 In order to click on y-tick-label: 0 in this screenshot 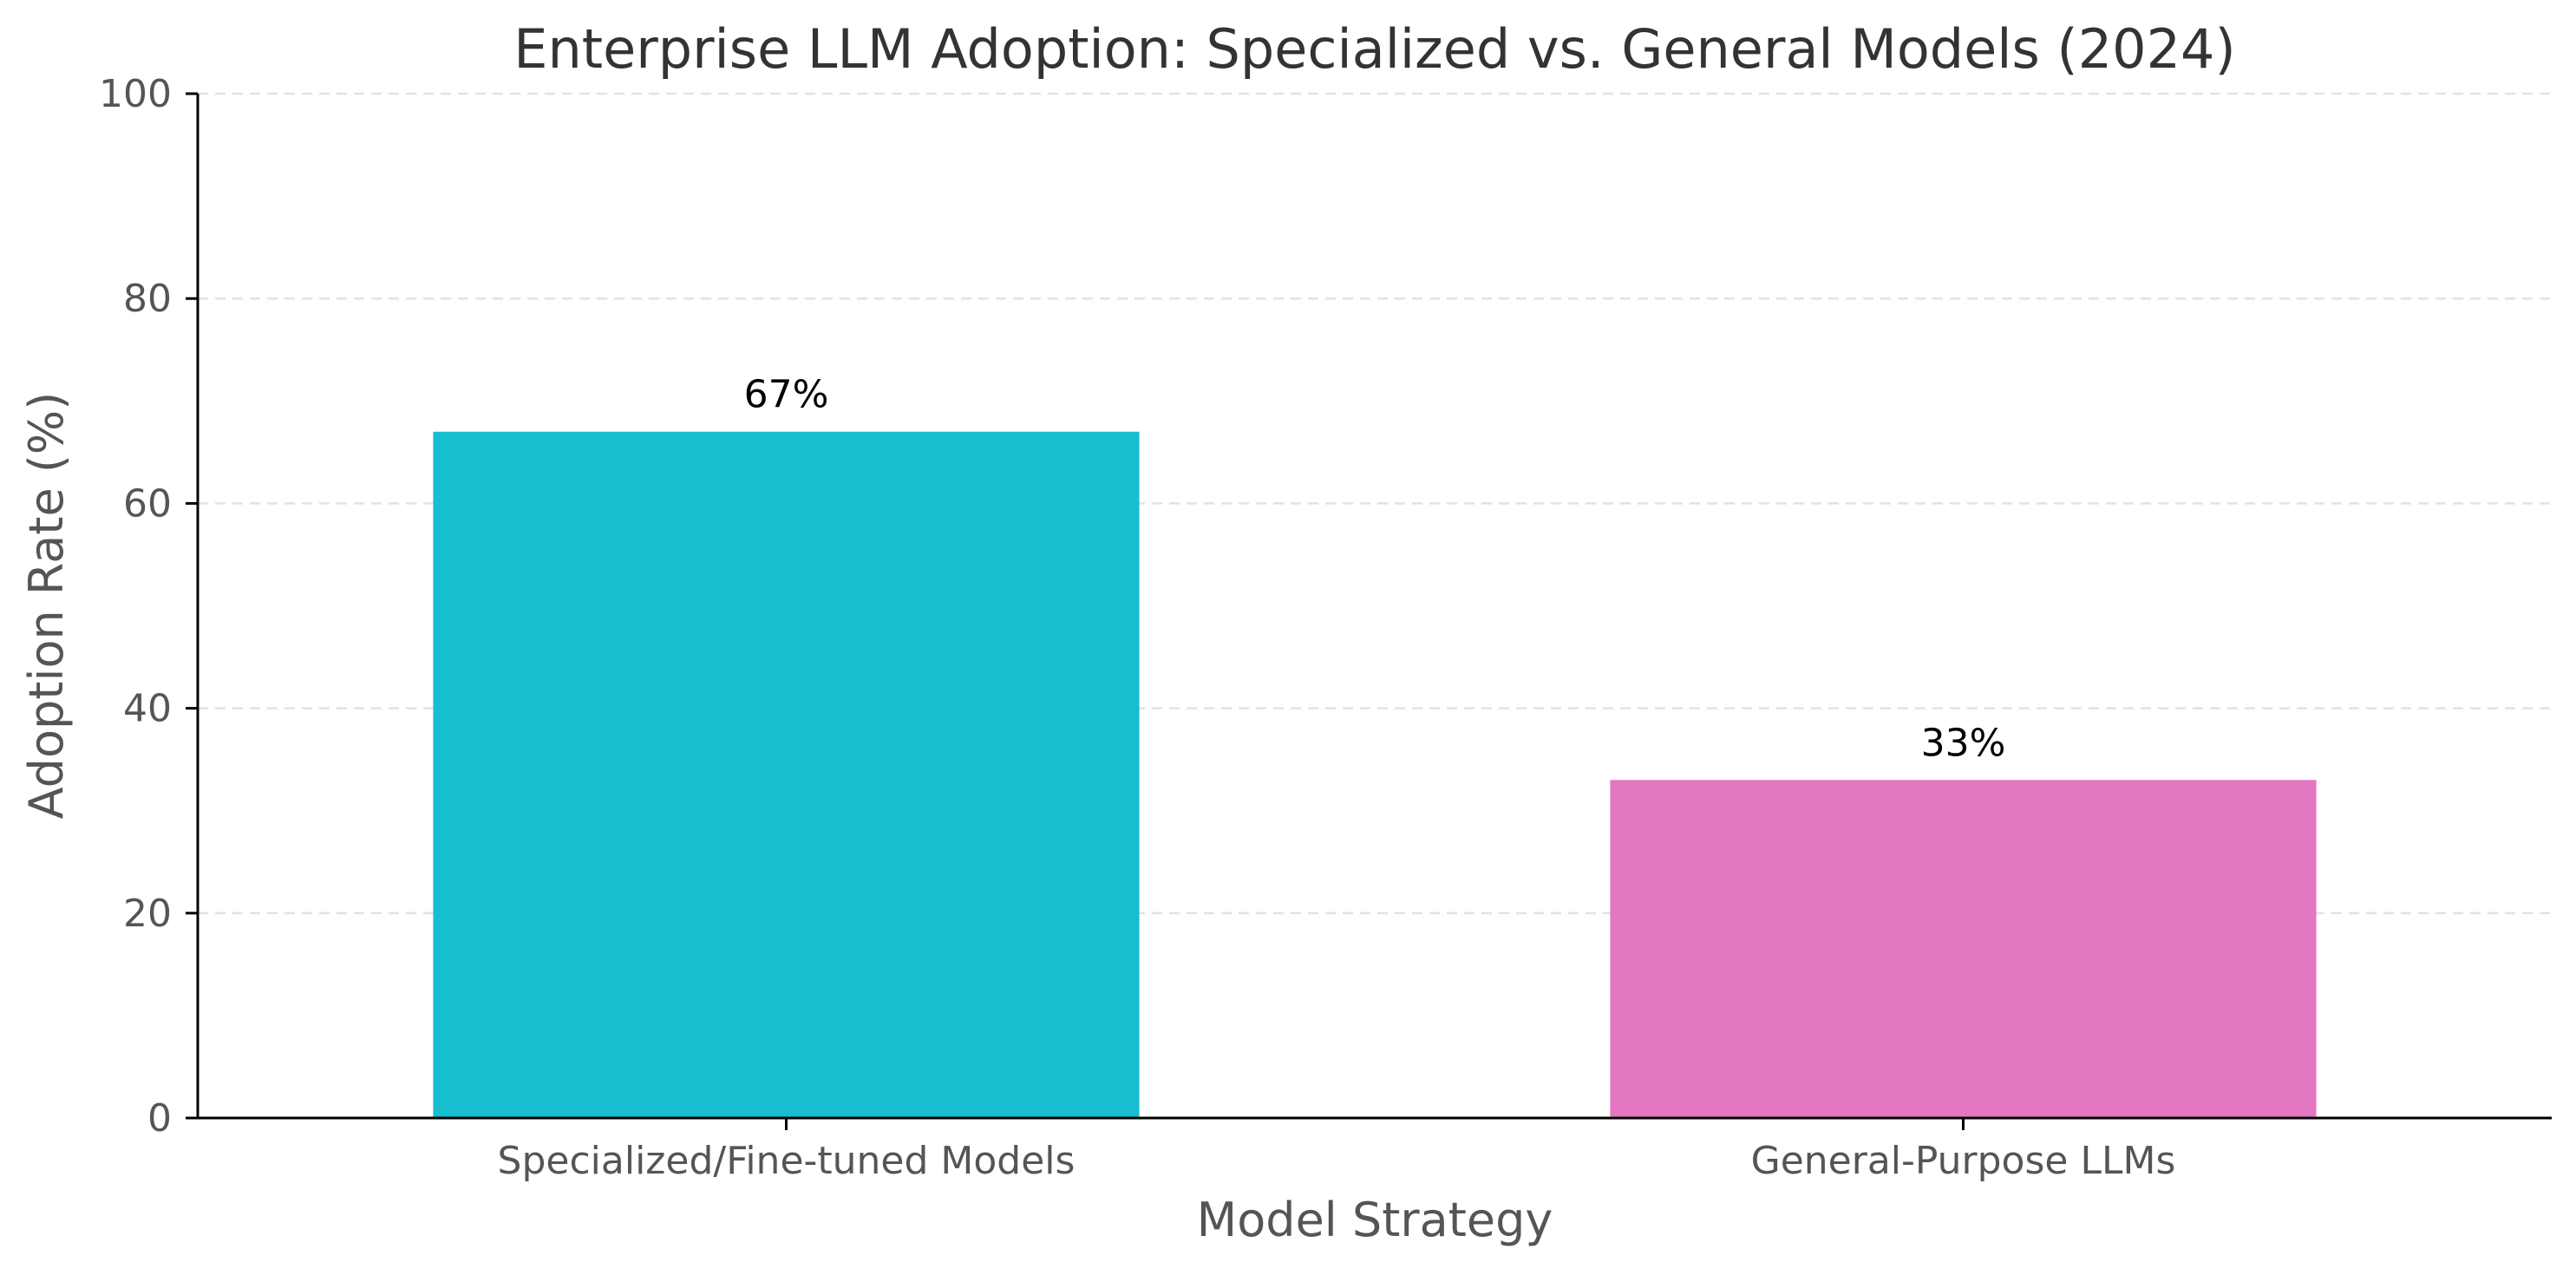, I will do `click(159, 1118)`.